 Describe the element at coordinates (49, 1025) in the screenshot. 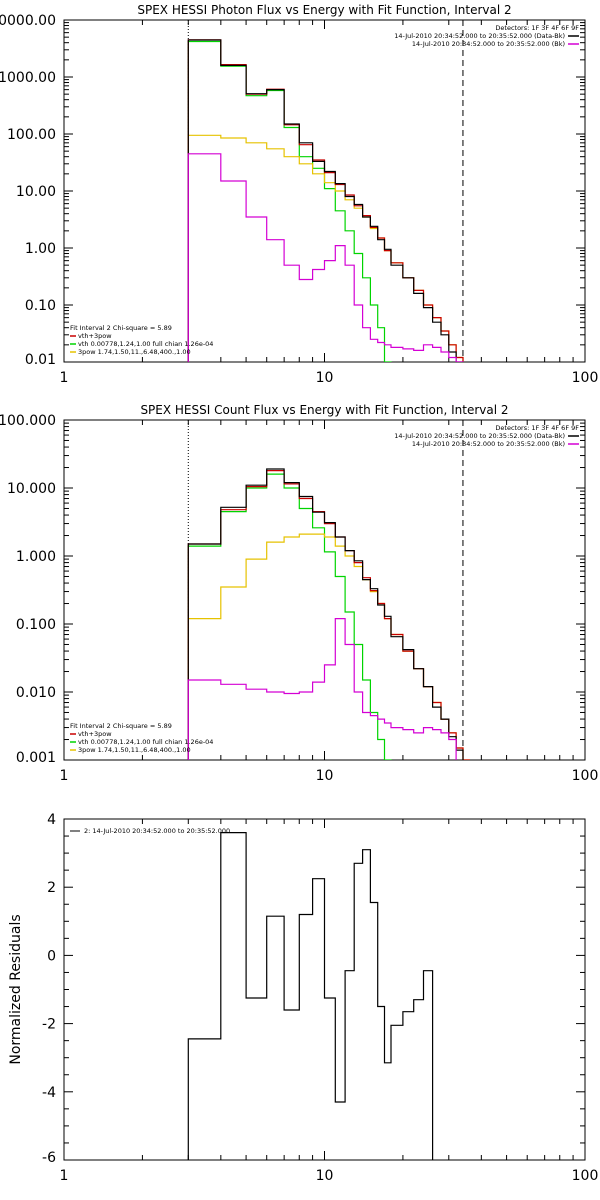

I see `y-tick-label: -2` at that location.